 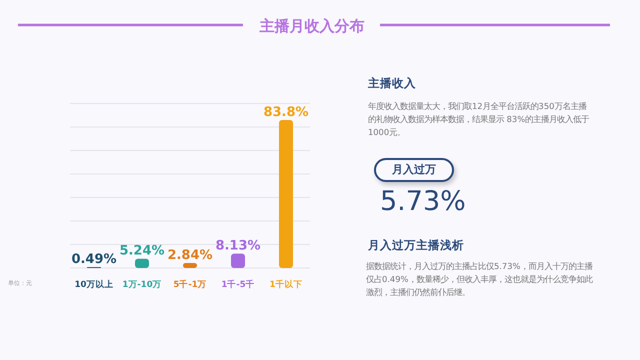 I want to click on text: 5.73%, so click(x=423, y=201).